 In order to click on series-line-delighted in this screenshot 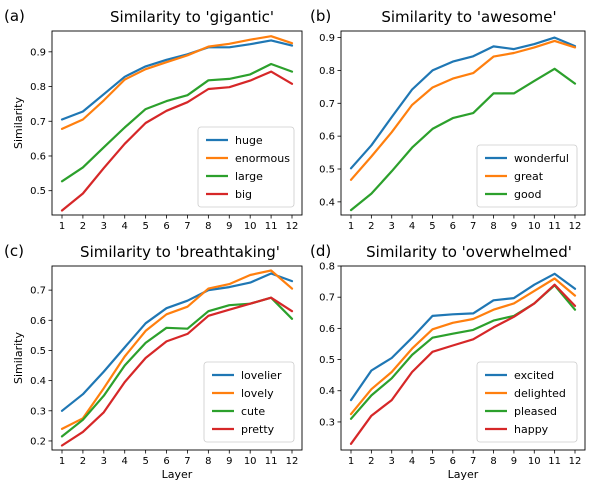, I will do `click(463, 346)`.